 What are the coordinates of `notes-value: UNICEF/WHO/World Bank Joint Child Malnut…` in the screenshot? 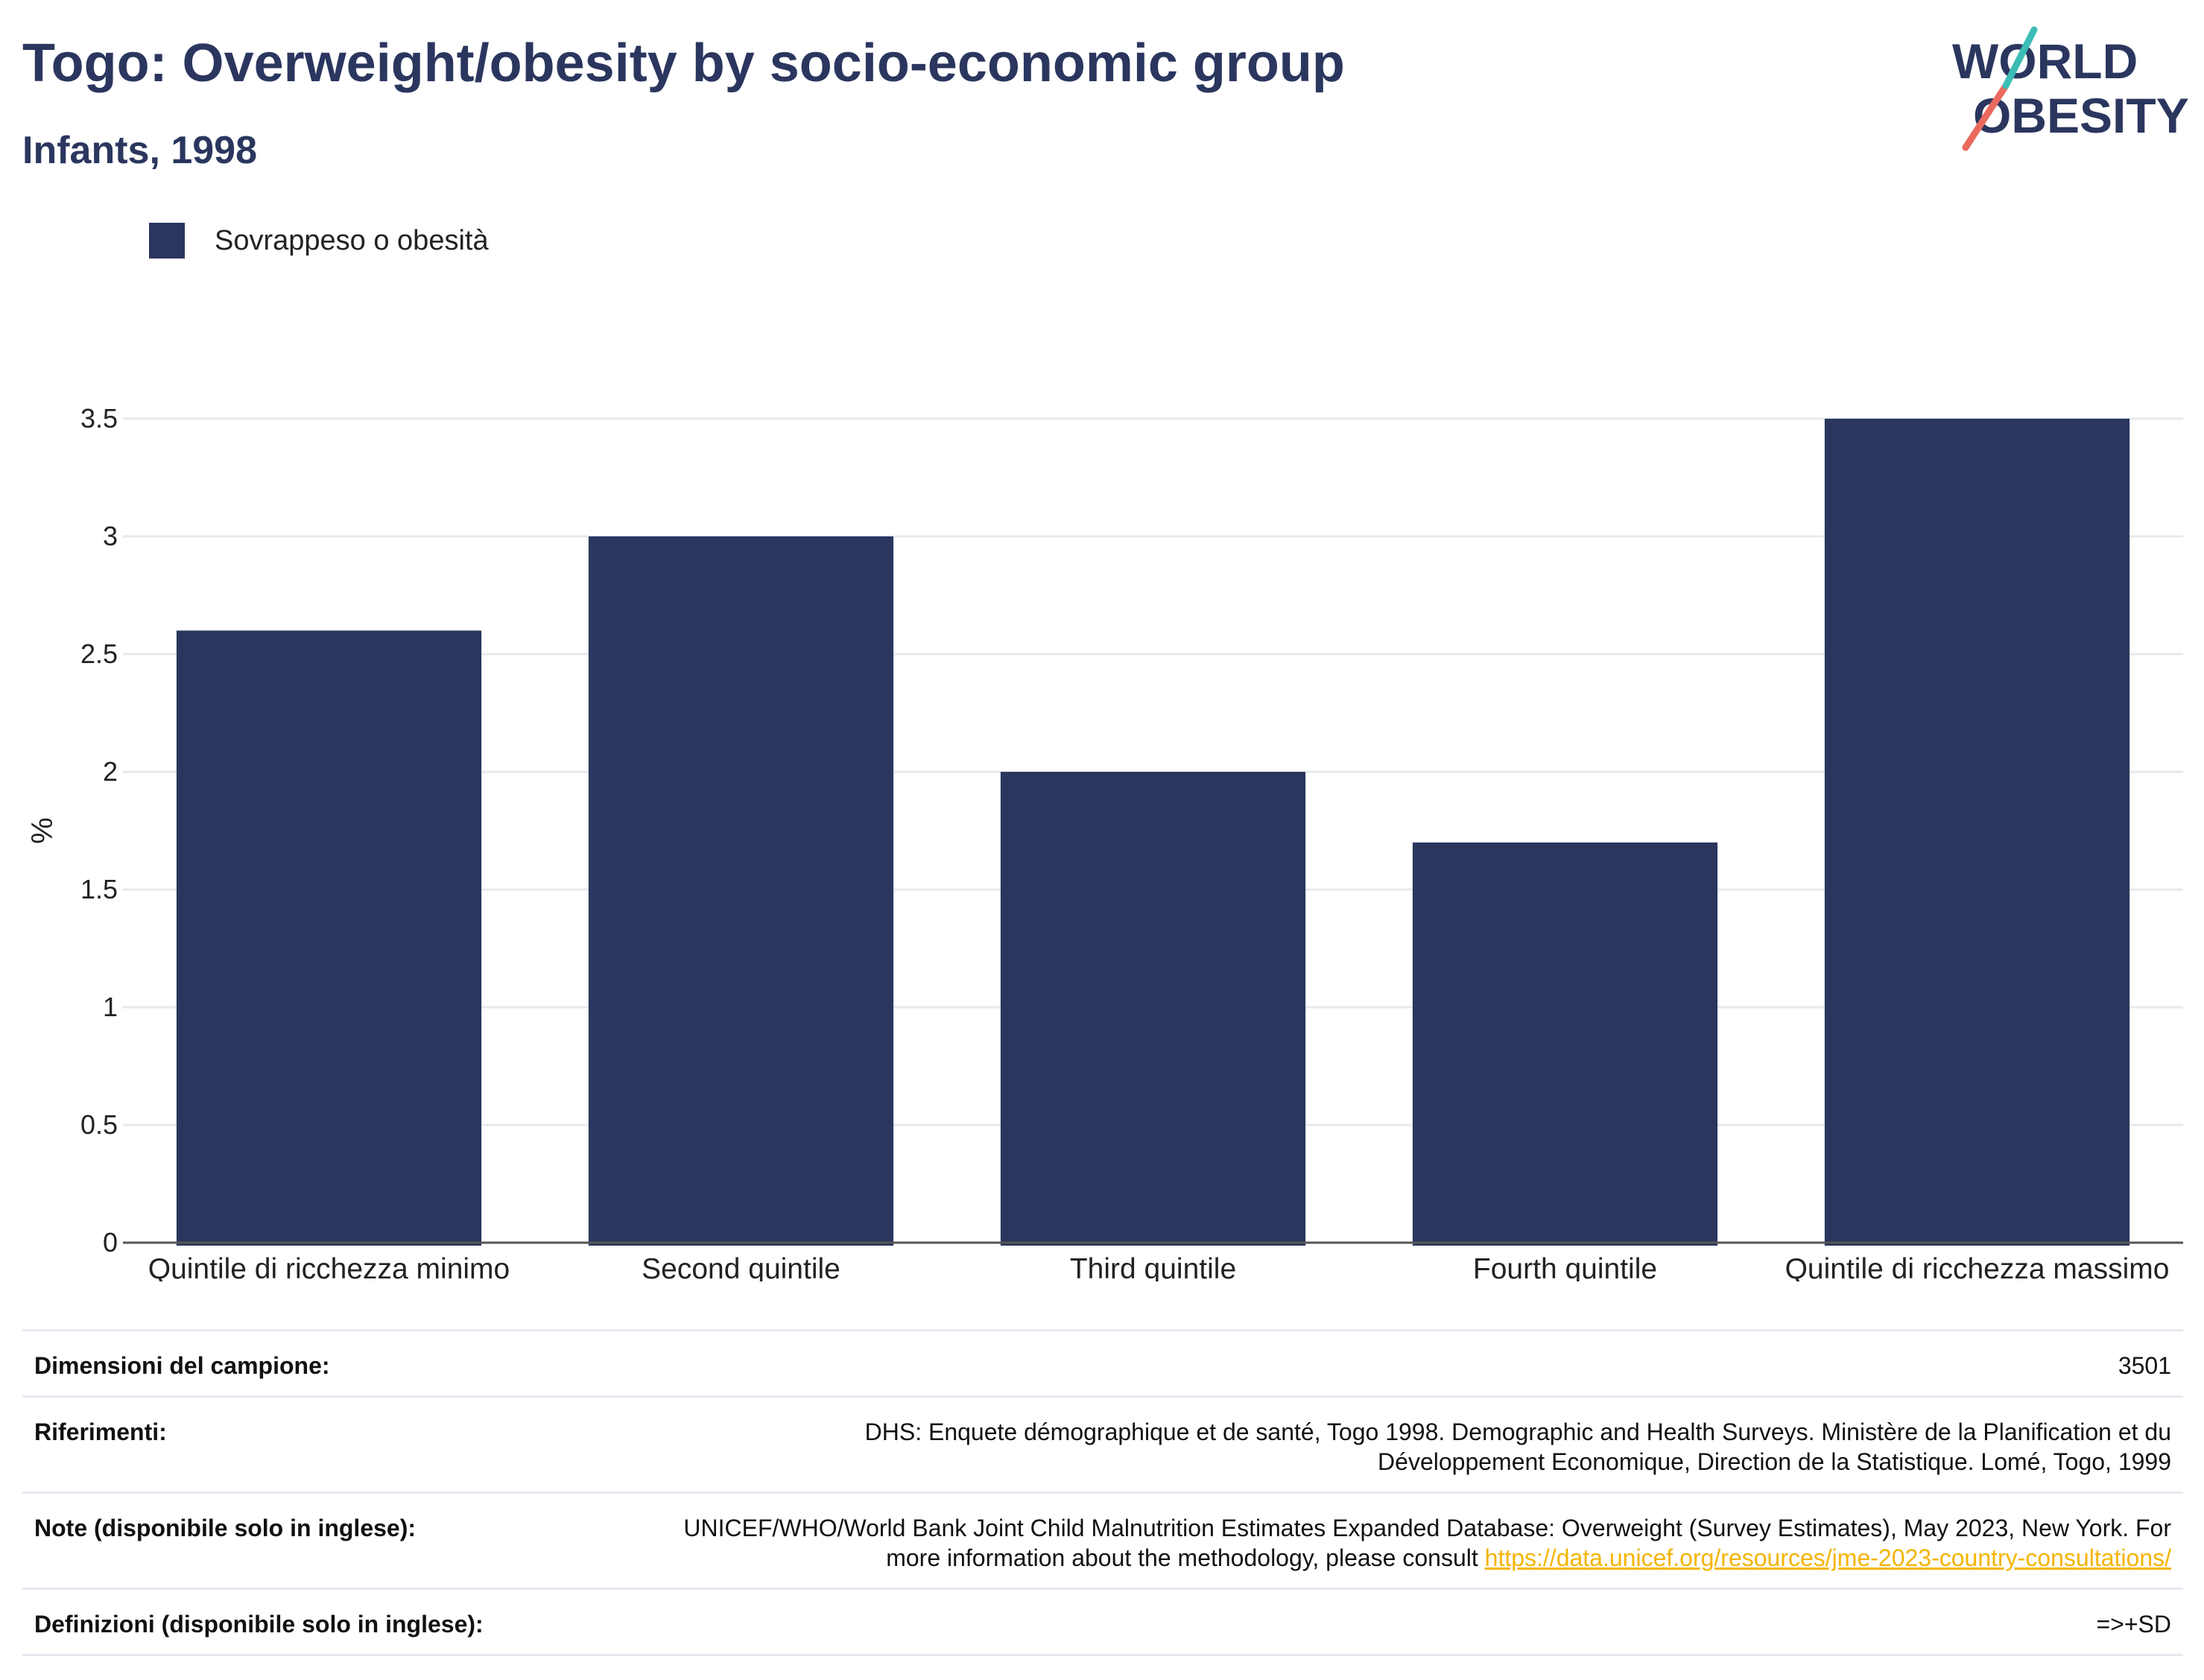 It's located at (1427, 1543).